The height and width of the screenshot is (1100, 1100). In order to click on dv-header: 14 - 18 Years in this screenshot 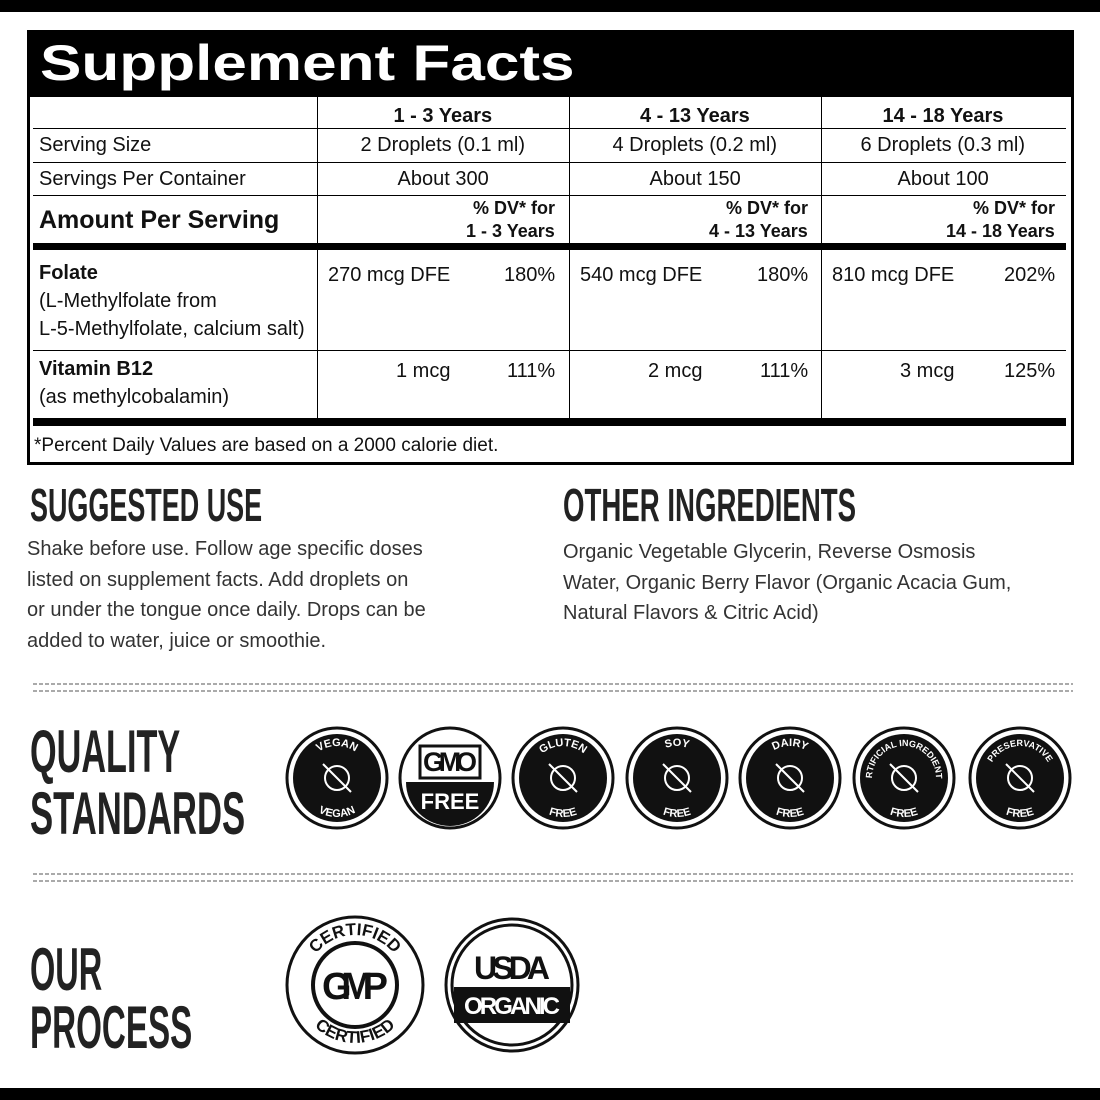, I will do `click(1000, 231)`.